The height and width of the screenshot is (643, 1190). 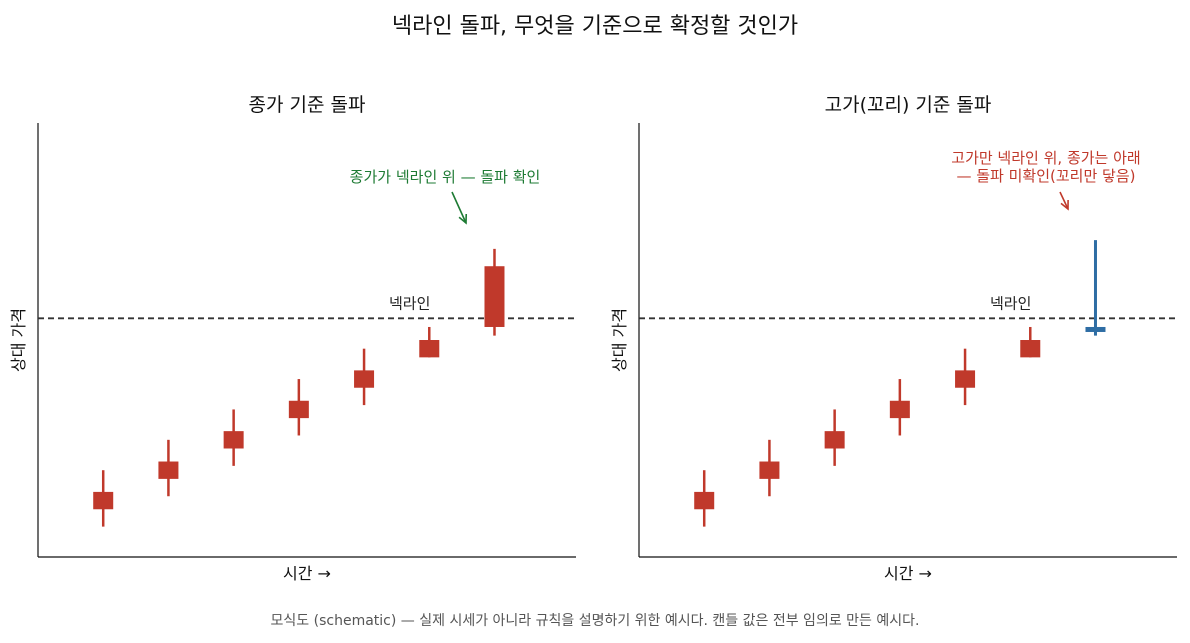 I want to click on panel-1-neckline-label: 넥라인, so click(x=409, y=303).